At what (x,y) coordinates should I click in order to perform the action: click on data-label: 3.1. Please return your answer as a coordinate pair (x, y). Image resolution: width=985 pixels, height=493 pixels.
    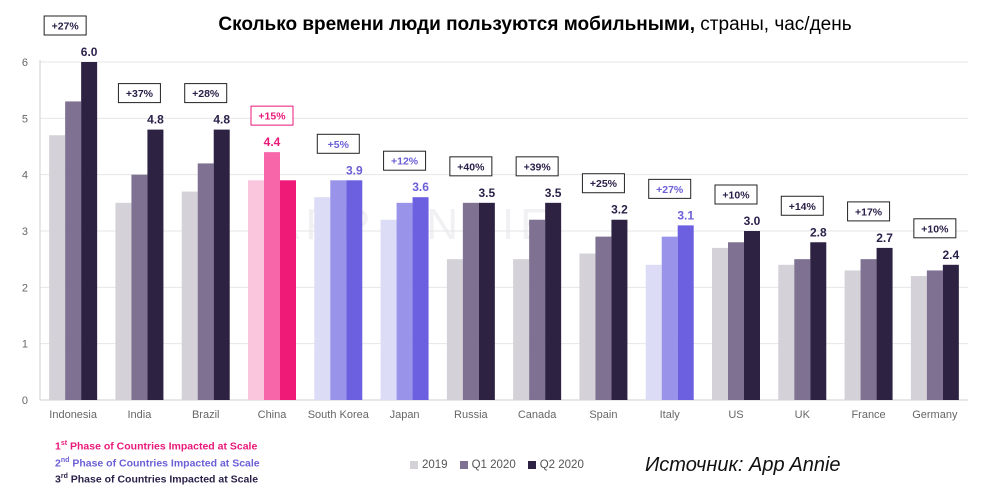
    Looking at the image, I should click on (685, 215).